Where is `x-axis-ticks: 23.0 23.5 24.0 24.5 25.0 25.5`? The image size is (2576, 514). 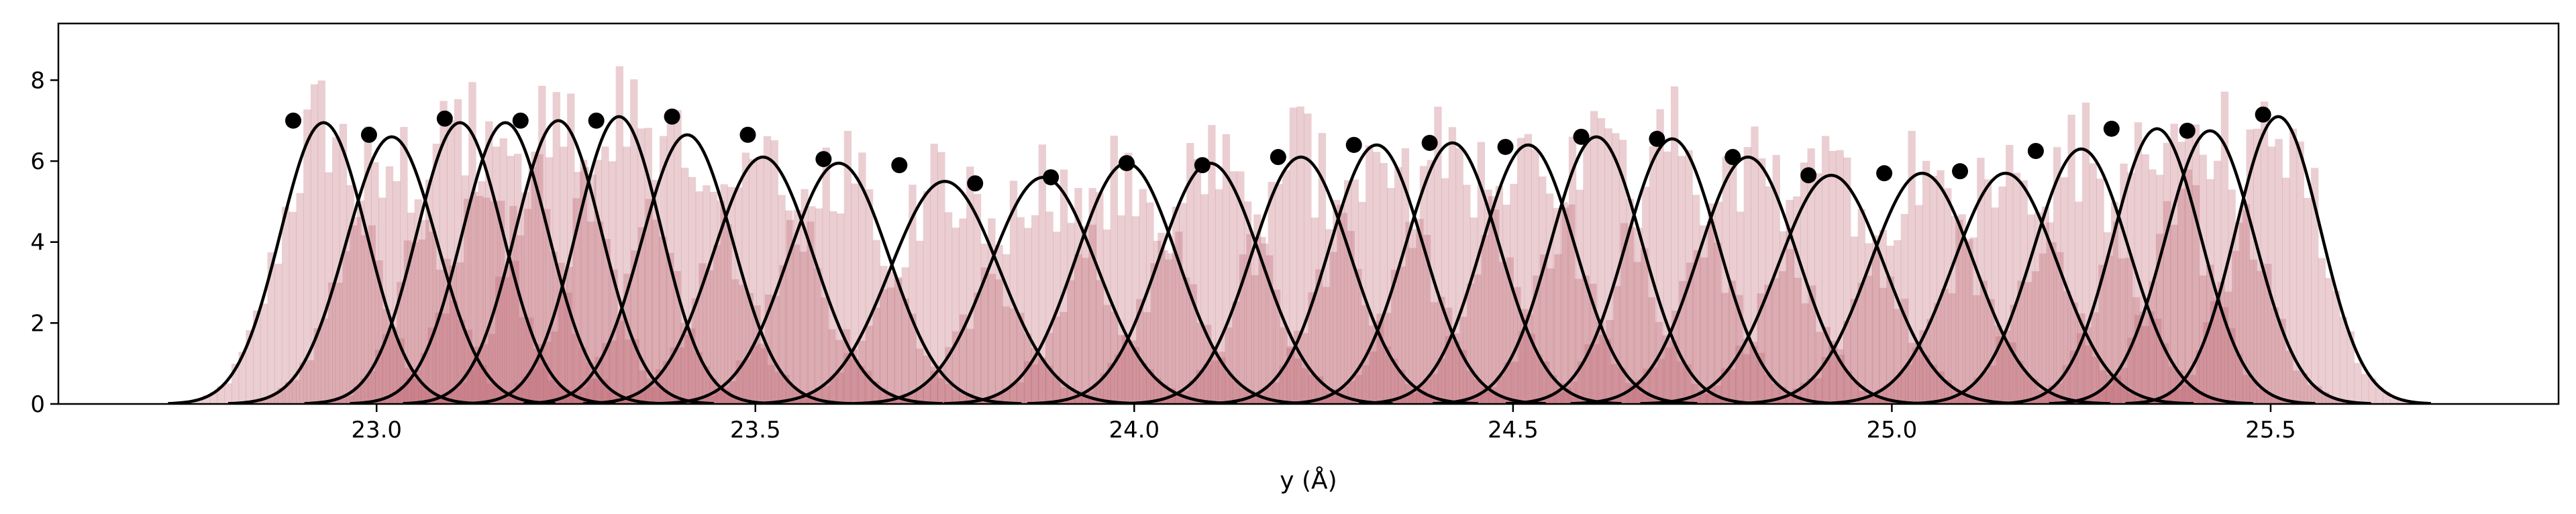
x-axis-ticks: 23.0 23.5 24.0 24.5 25.0 25.5 is located at coordinates (1323, 424).